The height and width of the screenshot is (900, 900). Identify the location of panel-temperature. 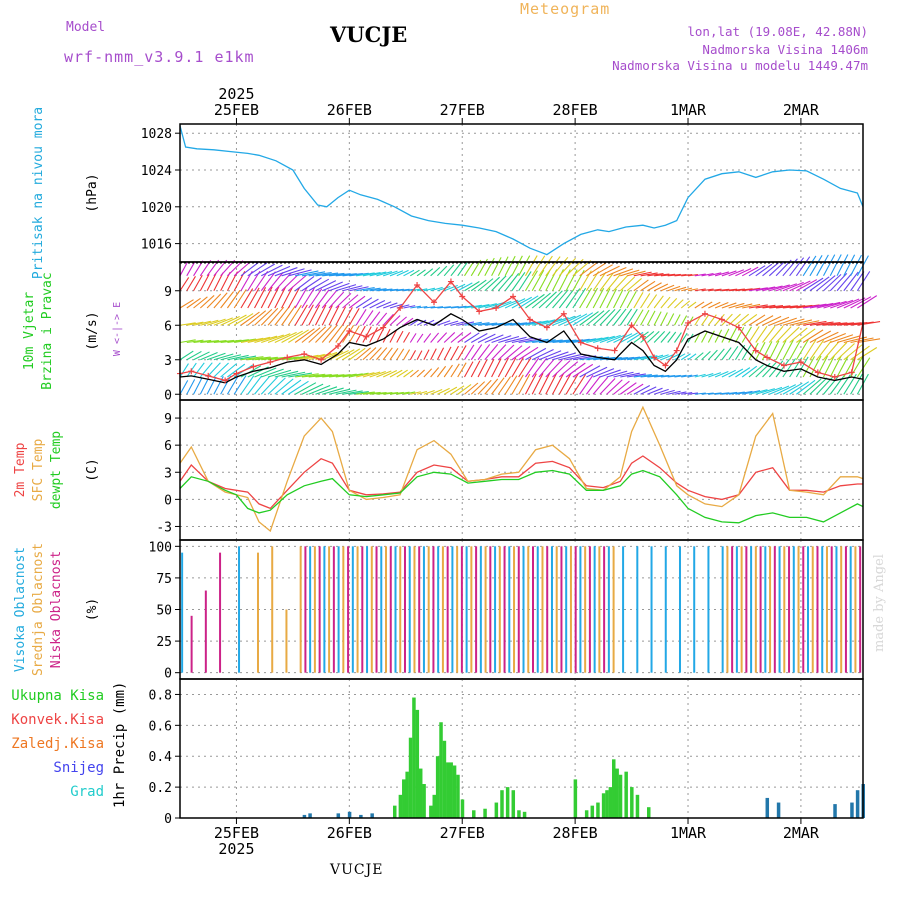
(519, 470).